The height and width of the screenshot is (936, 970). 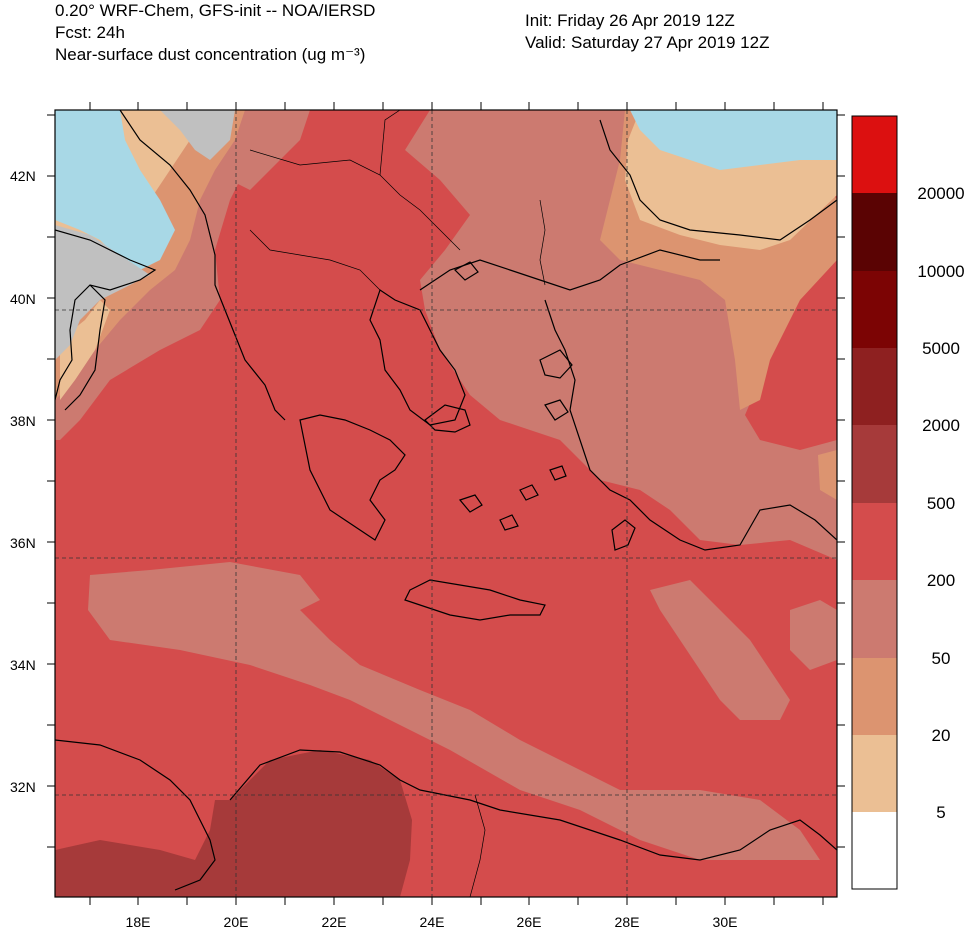 What do you see at coordinates (23, 421) in the screenshot?
I see `lat-label: 38N` at bounding box center [23, 421].